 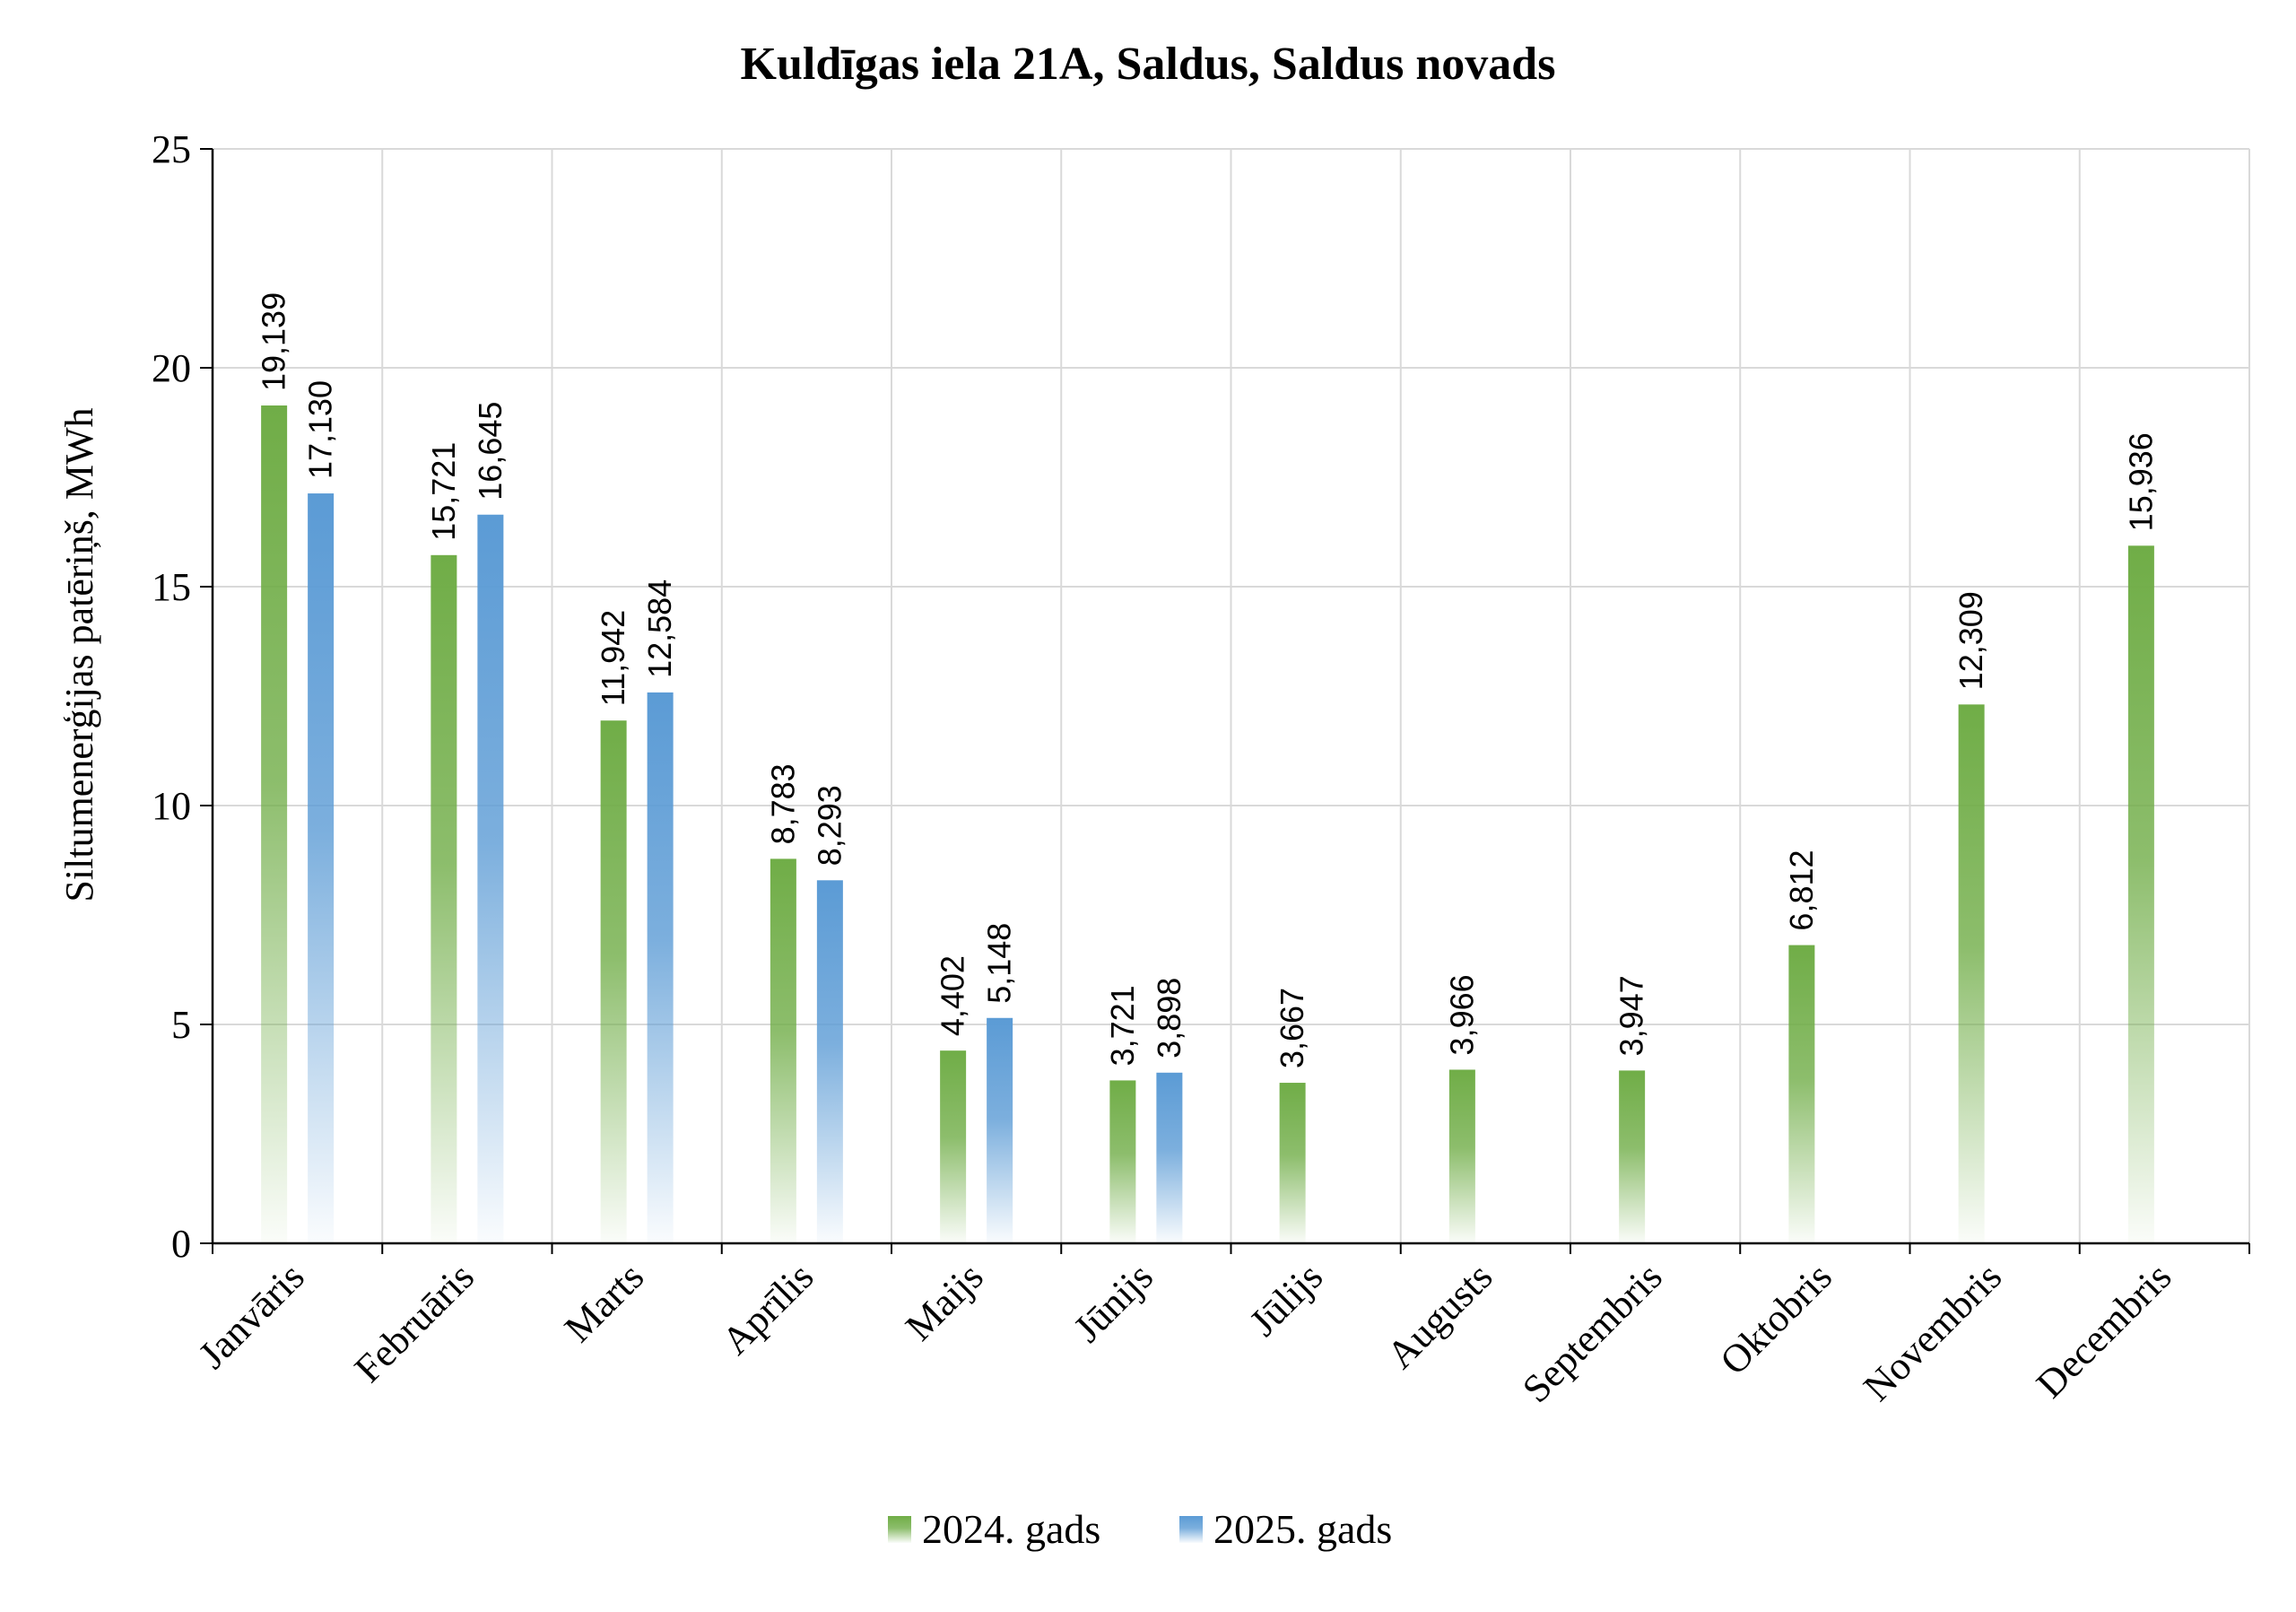 I want to click on x-tick-label: Novembris, so click(x=1932, y=1331).